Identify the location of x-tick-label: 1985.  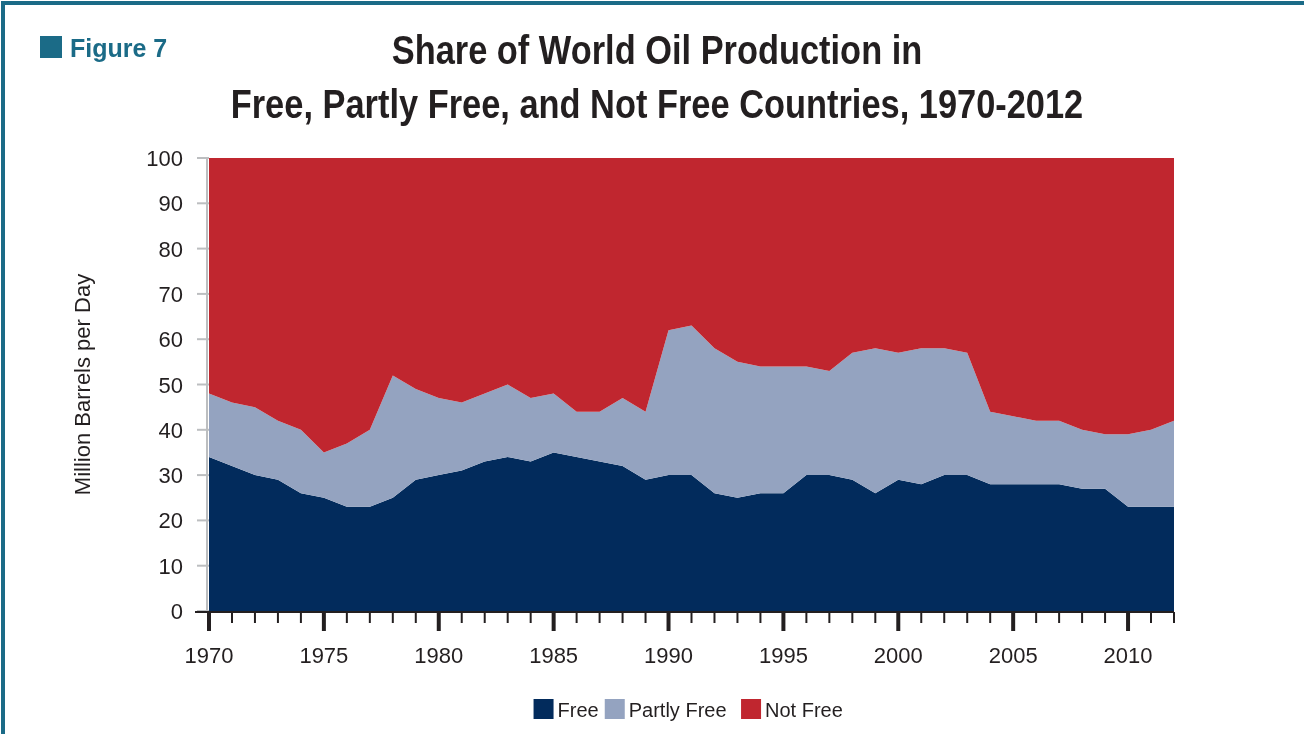
(554, 655).